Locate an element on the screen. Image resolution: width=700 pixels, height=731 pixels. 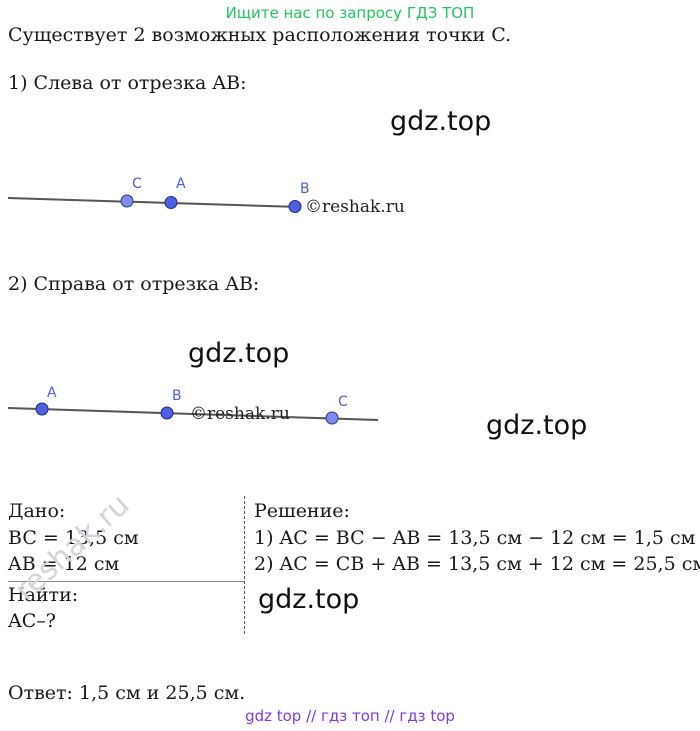
case1-title: 1) Слева от отрезка AB: is located at coordinates (127, 83).